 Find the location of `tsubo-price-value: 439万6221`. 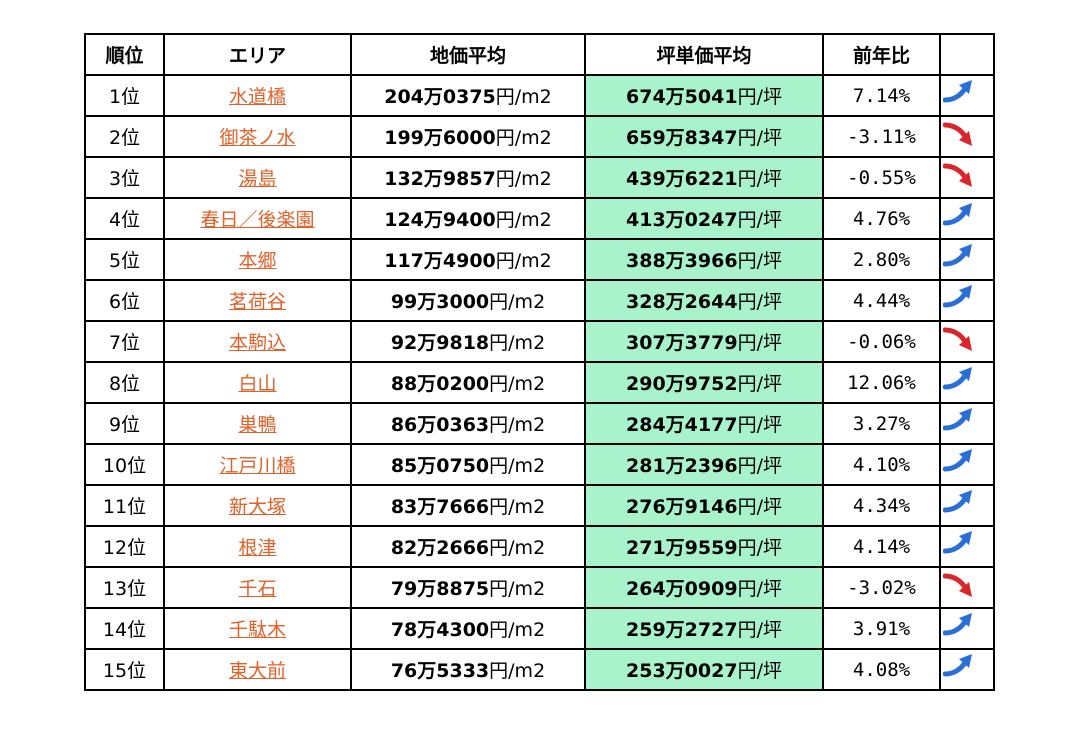

tsubo-price-value: 439万6221 is located at coordinates (682, 179).